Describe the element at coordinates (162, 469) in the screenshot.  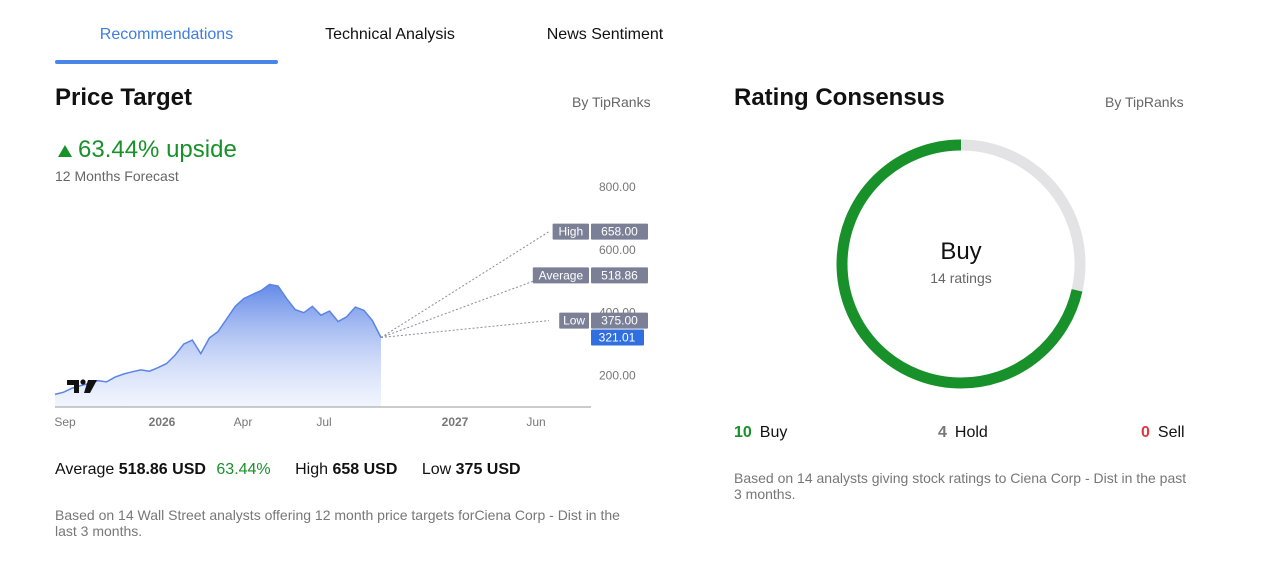
I see `average-value: 518.86 USD` at that location.